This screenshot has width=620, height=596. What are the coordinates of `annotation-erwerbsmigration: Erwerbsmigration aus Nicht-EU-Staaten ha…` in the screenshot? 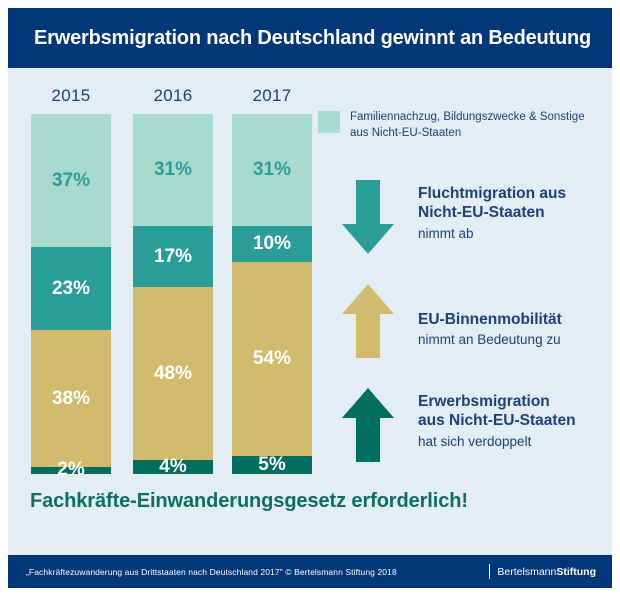 It's located at (459, 427).